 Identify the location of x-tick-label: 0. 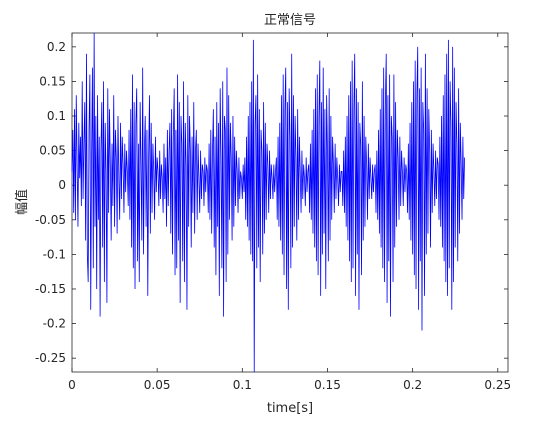
(72, 385).